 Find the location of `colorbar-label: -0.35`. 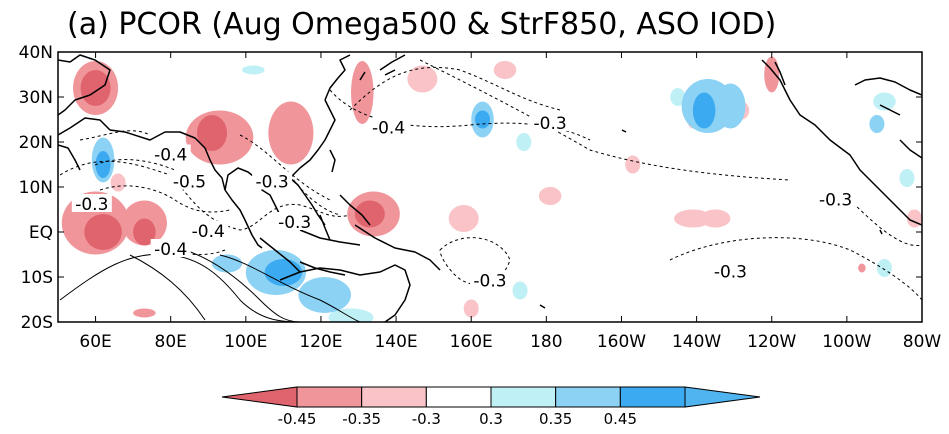

colorbar-label: -0.35 is located at coordinates (361, 419).